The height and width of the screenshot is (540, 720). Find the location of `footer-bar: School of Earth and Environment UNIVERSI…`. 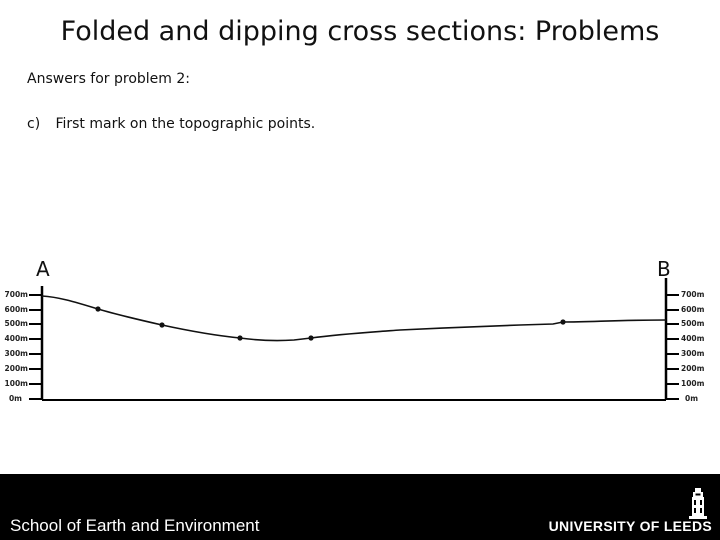

footer-bar: School of Earth and Environment UNIVERSI… is located at coordinates (360, 507).